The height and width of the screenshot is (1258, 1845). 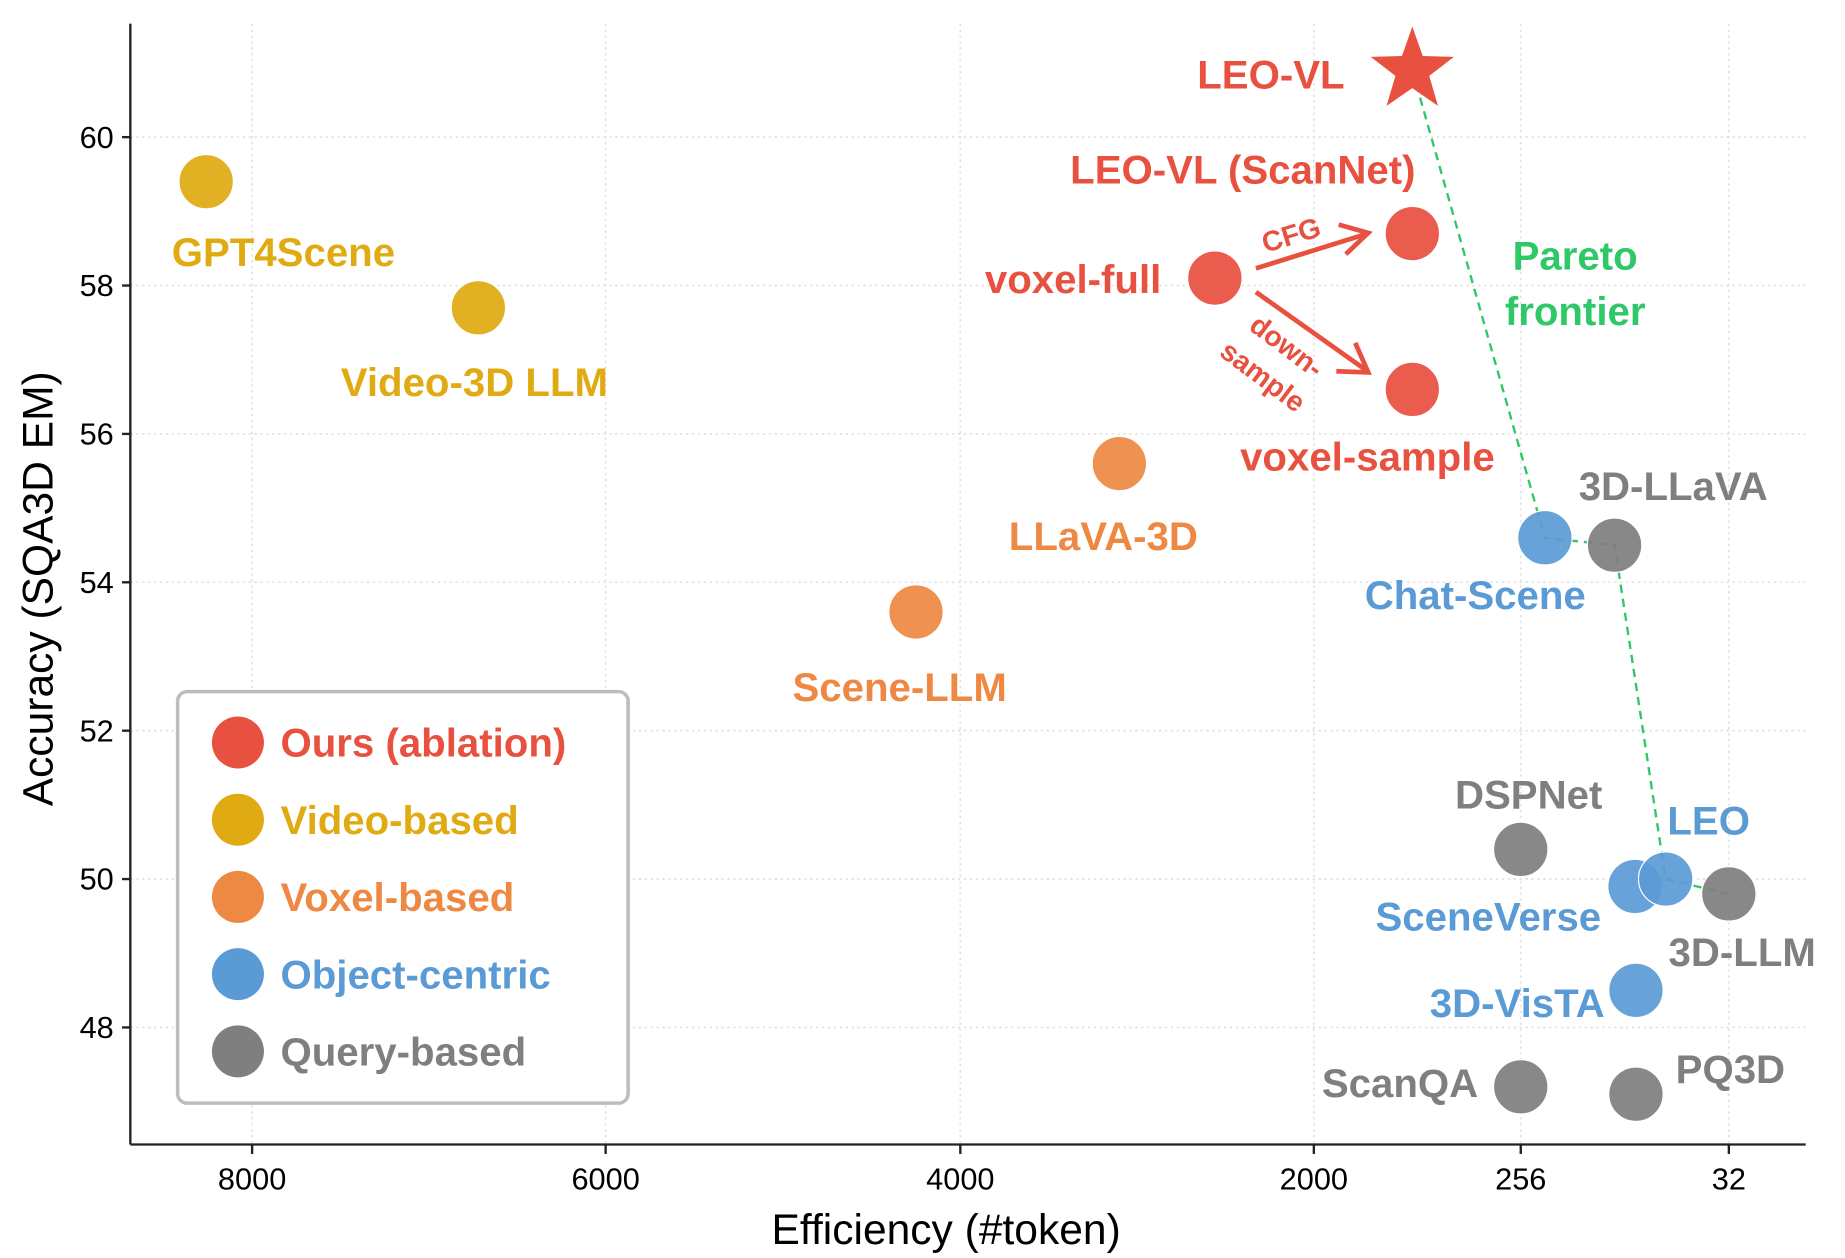 What do you see at coordinates (252, 1178) in the screenshot?
I see `x-tick-label: 8000` at bounding box center [252, 1178].